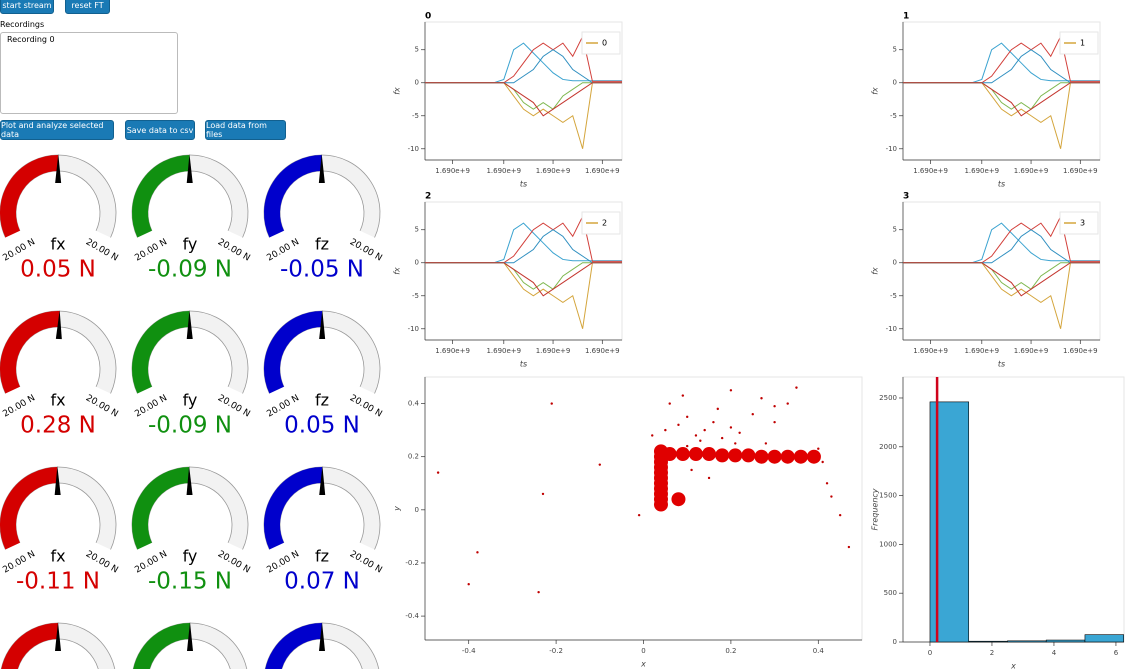 The image size is (1126, 669). I want to click on load-button: Load data from files, so click(245, 130).